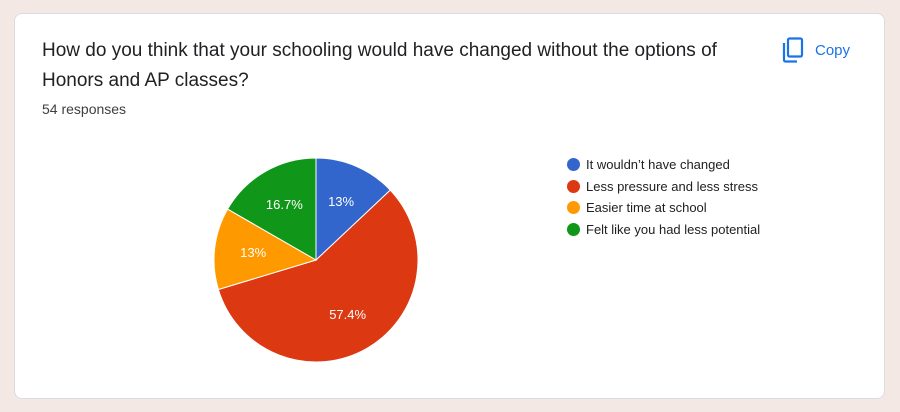  Describe the element at coordinates (672, 186) in the screenshot. I see `legend-label: Less pressure and less stress` at that location.